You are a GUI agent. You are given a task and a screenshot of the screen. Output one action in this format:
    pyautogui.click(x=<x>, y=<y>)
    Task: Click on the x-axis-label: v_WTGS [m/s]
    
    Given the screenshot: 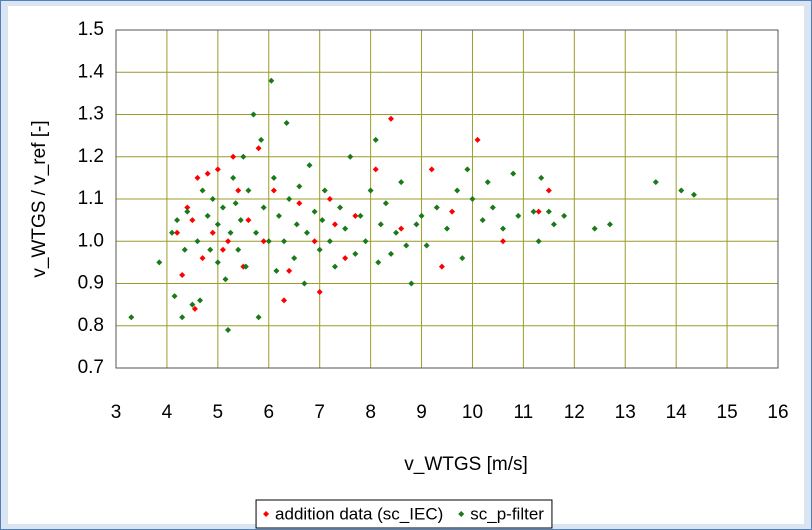 What is the action you would take?
    pyautogui.click(x=466, y=464)
    